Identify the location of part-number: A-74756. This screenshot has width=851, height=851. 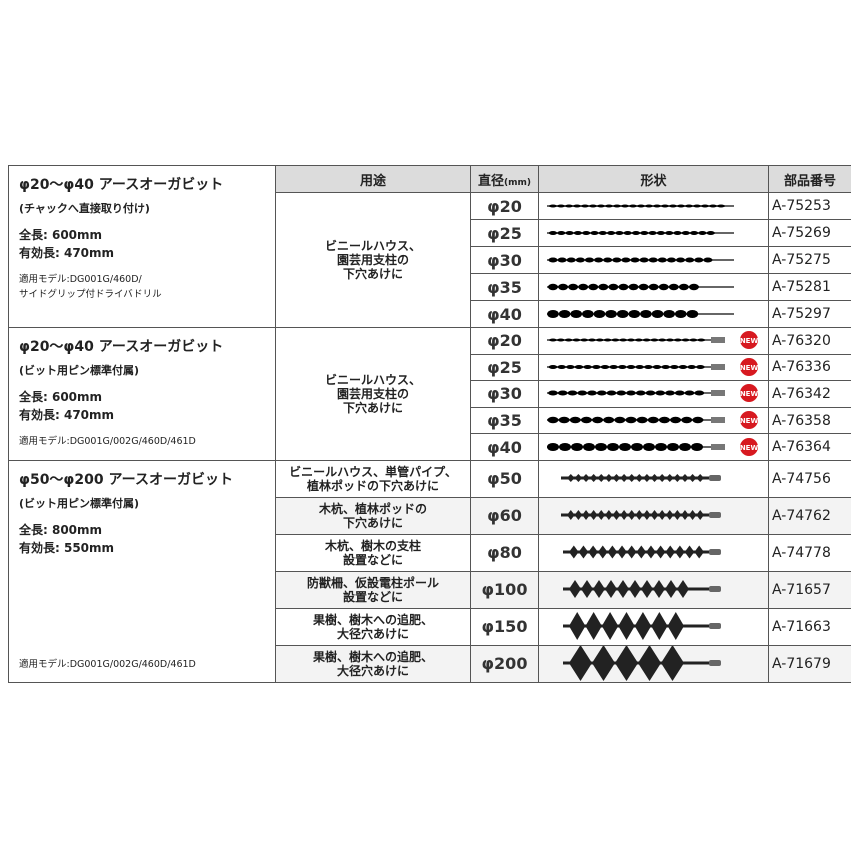
(809, 478).